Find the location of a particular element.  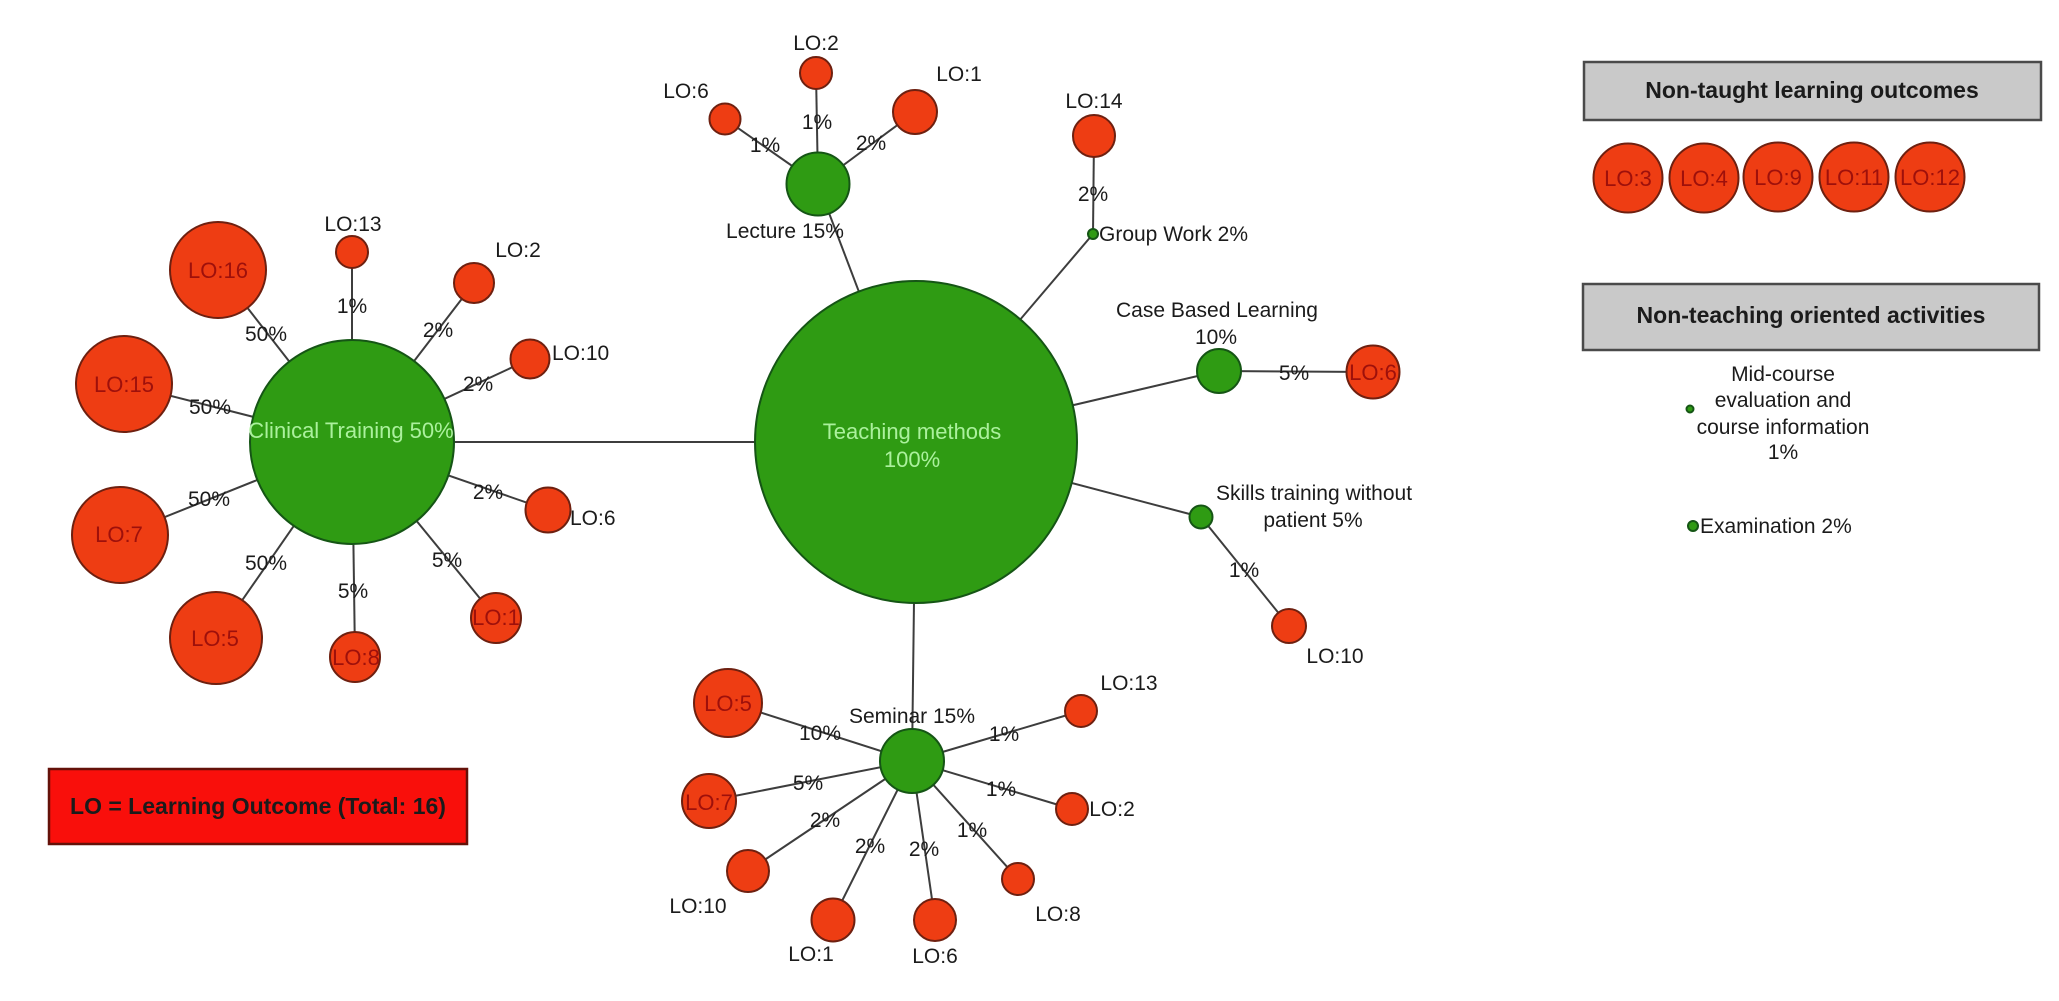

svg-text: LO:14 is located at coordinates (1094, 101).